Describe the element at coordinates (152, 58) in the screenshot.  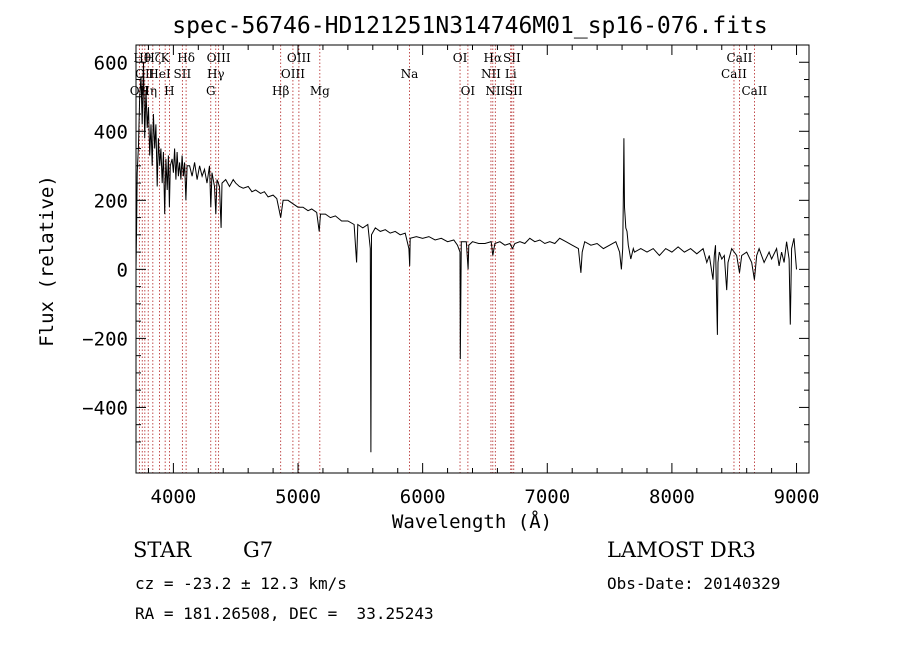
I see `line-marker-label: Hζ` at that location.